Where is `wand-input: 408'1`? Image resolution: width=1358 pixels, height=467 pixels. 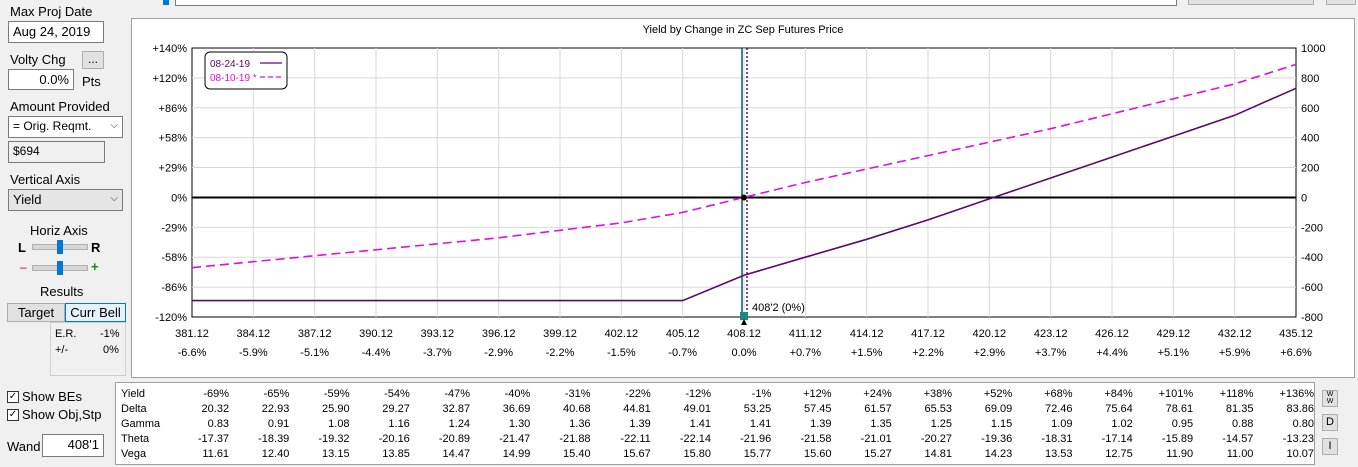
wand-input: 408'1 is located at coordinates (73, 445).